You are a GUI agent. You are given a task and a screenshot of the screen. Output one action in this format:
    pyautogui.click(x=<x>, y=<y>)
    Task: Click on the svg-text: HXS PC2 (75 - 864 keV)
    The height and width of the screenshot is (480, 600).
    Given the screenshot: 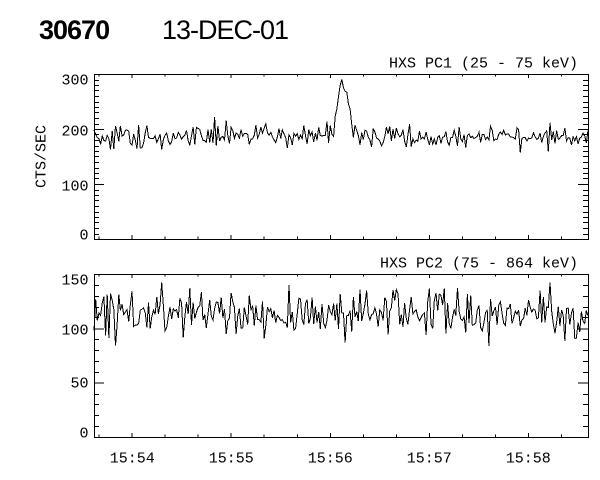 What is the action you would take?
    pyautogui.click(x=479, y=264)
    